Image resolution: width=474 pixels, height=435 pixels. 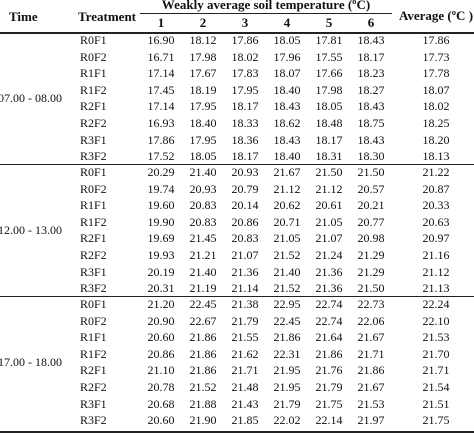 I want to click on average-cell: 21.70, so click(x=436, y=354).